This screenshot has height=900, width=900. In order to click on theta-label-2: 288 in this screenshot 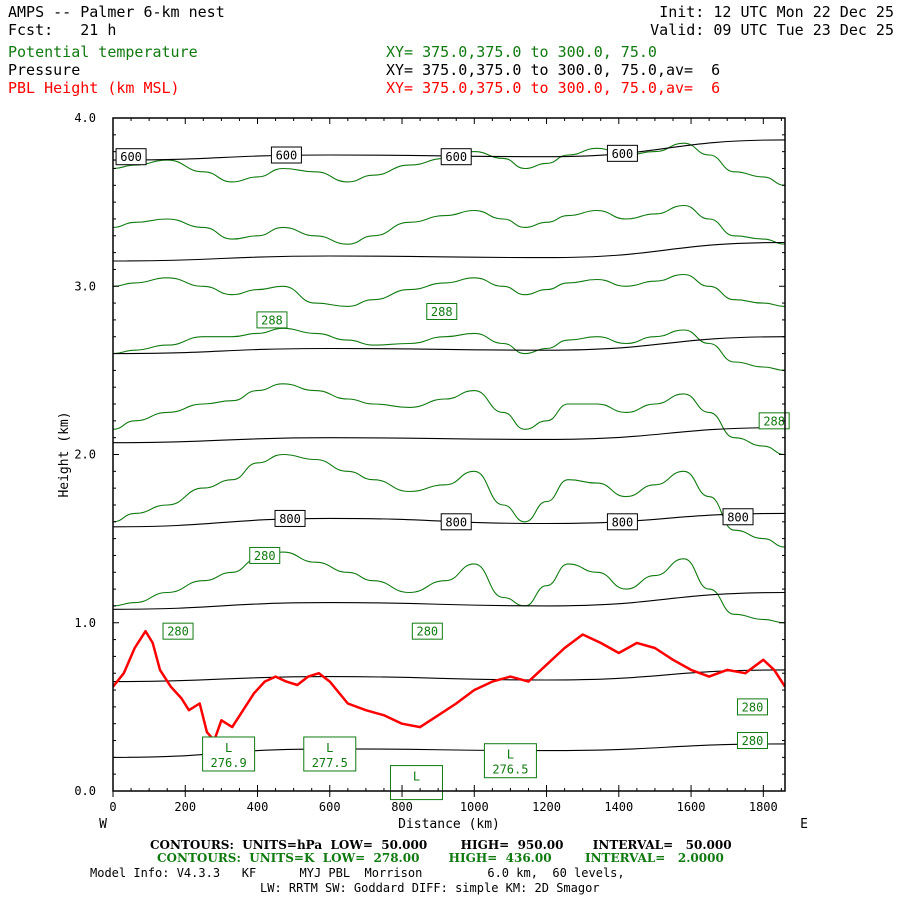, I will do `click(774, 421)`.